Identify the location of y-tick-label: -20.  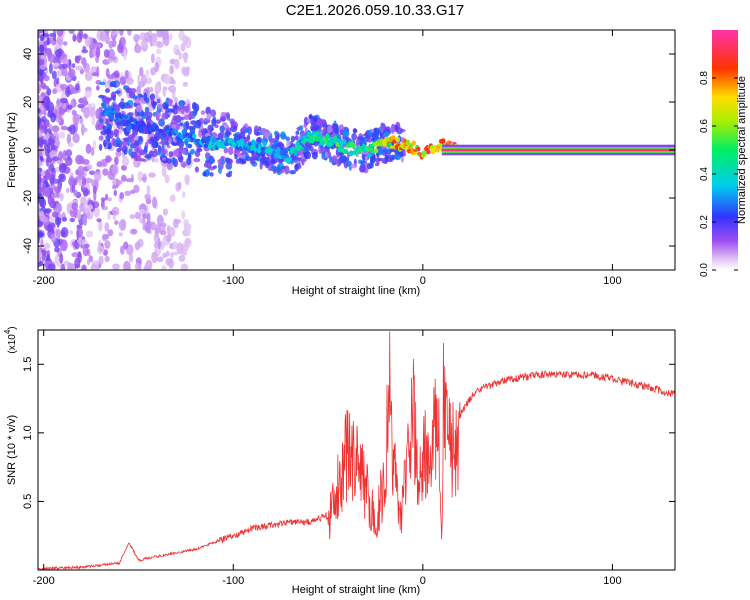
(28, 198).